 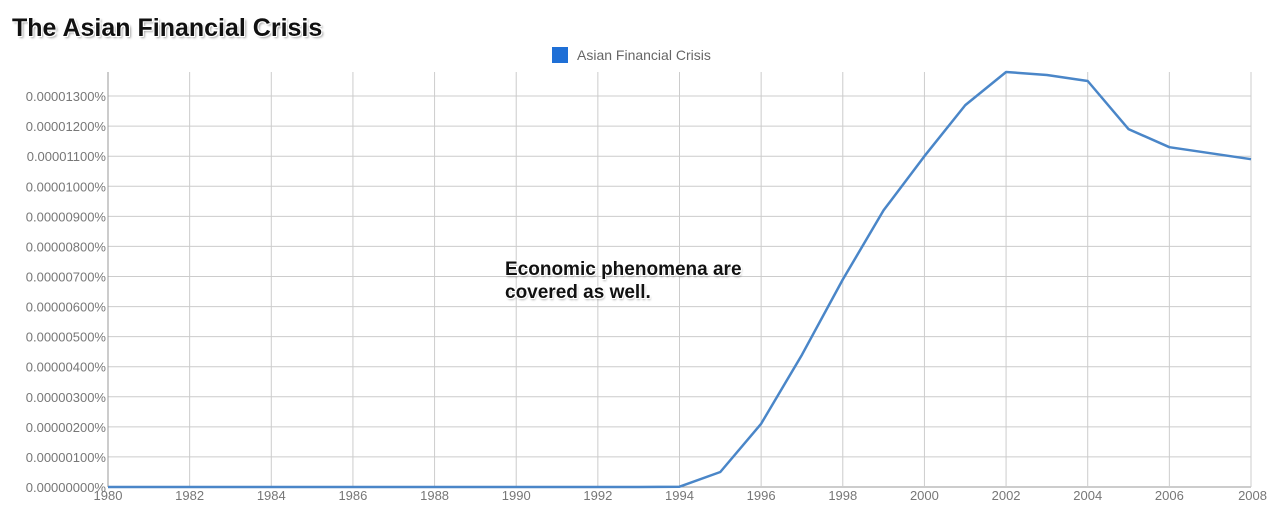 What do you see at coordinates (67, 156) in the screenshot?
I see `y-tick-label: 0.00001100%` at bounding box center [67, 156].